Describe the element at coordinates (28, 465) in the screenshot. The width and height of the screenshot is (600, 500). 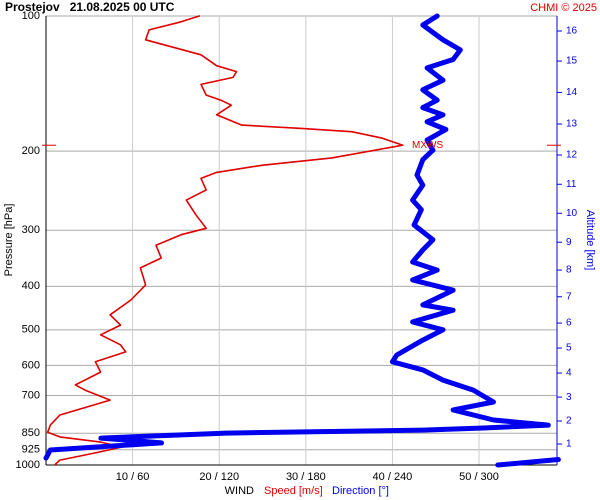
I see `y-tick-label: 1000` at that location.